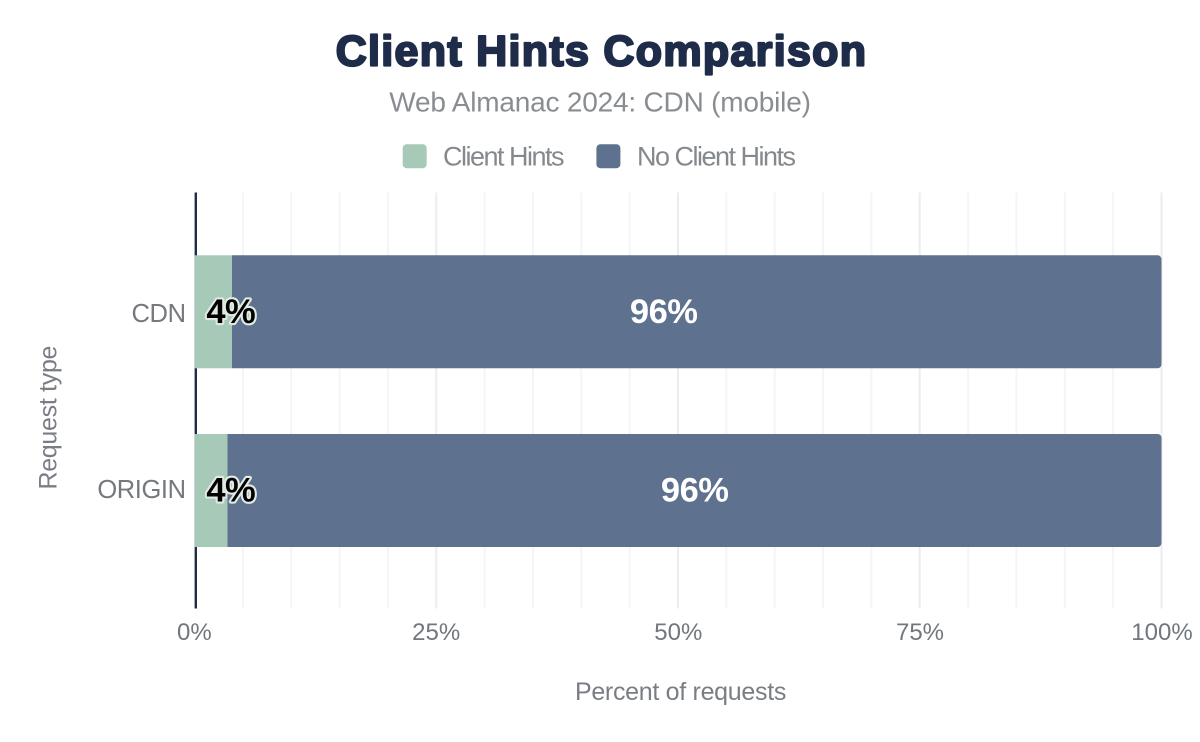  Describe the element at coordinates (920, 632) in the screenshot. I see `svg-text: 75%` at that location.